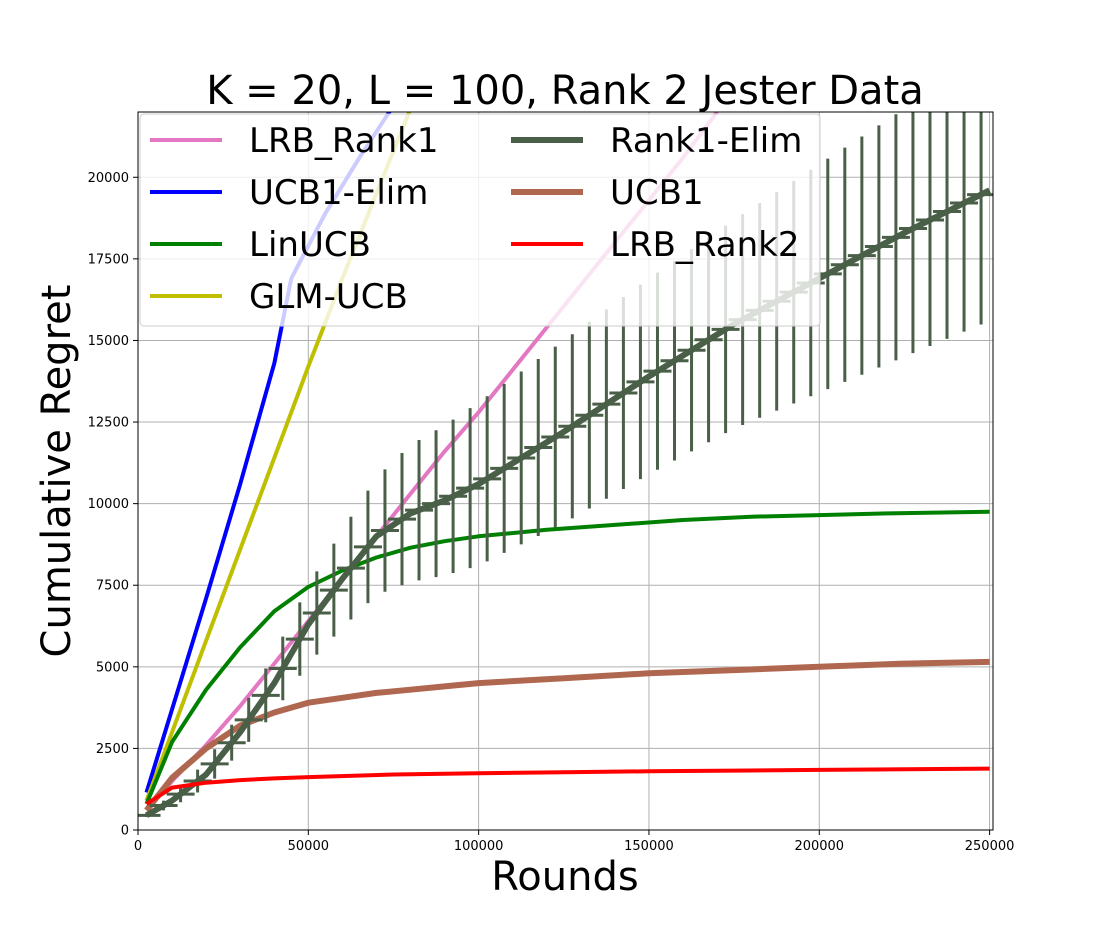 The width and height of the screenshot is (1102, 932). What do you see at coordinates (112, 586) in the screenshot?
I see `y-tick-label: 7500` at bounding box center [112, 586].